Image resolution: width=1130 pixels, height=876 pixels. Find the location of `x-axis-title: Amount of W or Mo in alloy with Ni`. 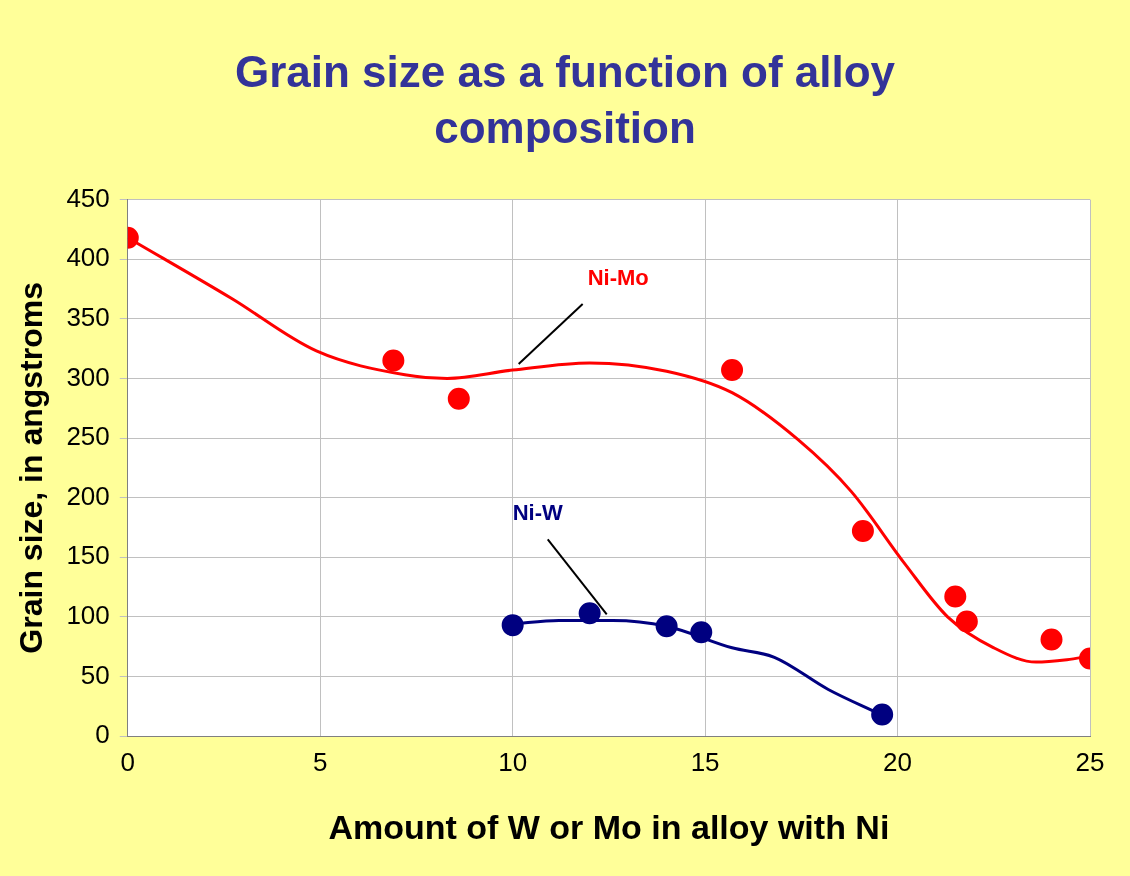

x-axis-title: Amount of W or Mo in alloy with Ni is located at coordinates (609, 826).